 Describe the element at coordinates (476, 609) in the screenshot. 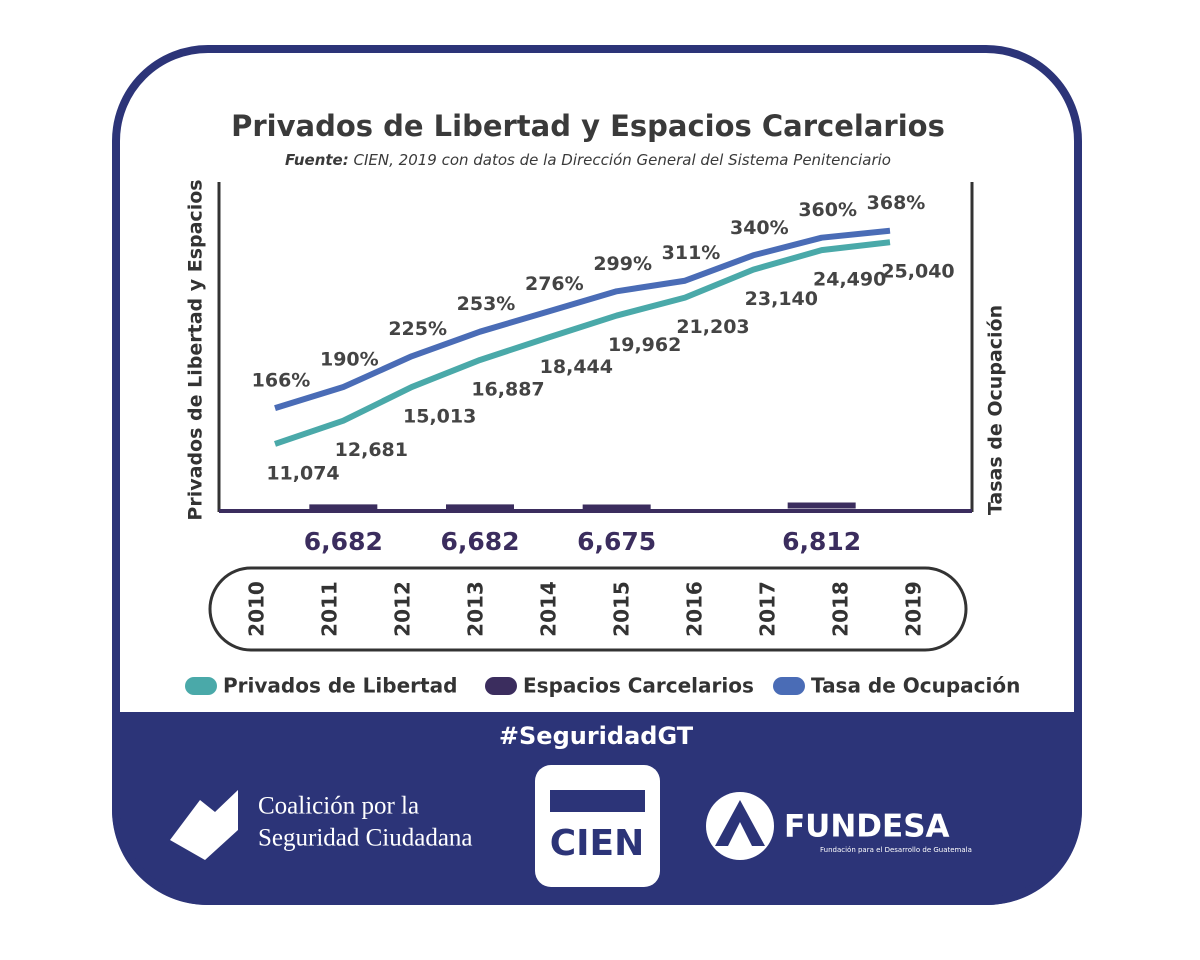

I see `x-tick-label: 2013` at that location.